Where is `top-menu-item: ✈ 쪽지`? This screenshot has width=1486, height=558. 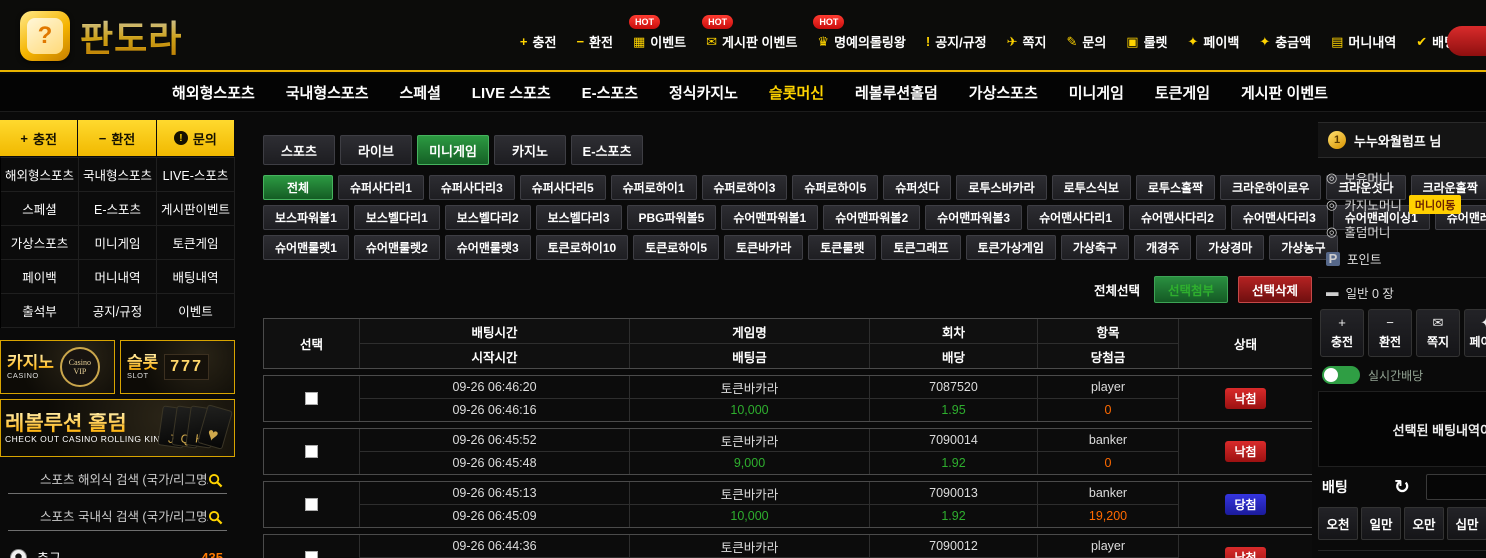 top-menu-item: ✈ 쪽지 is located at coordinates (1027, 41).